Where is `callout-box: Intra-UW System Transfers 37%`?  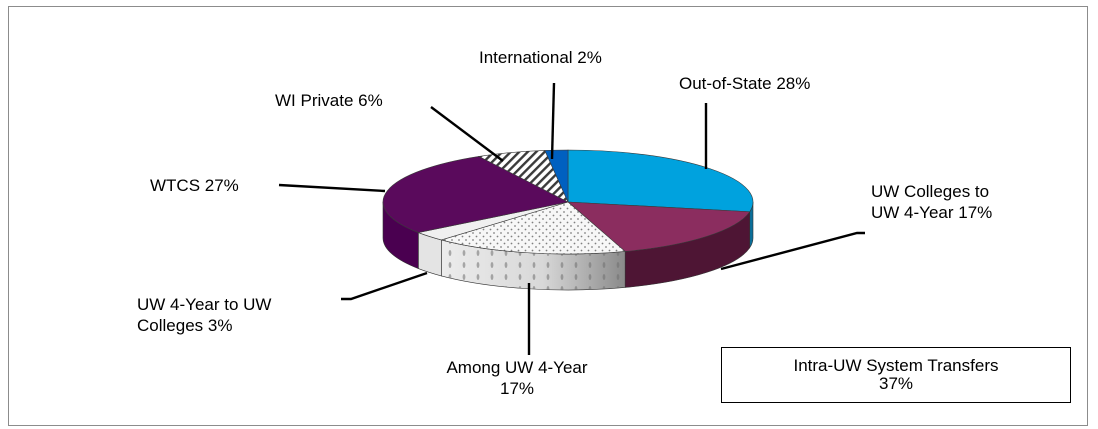
callout-box: Intra-UW System Transfers 37% is located at coordinates (896, 375).